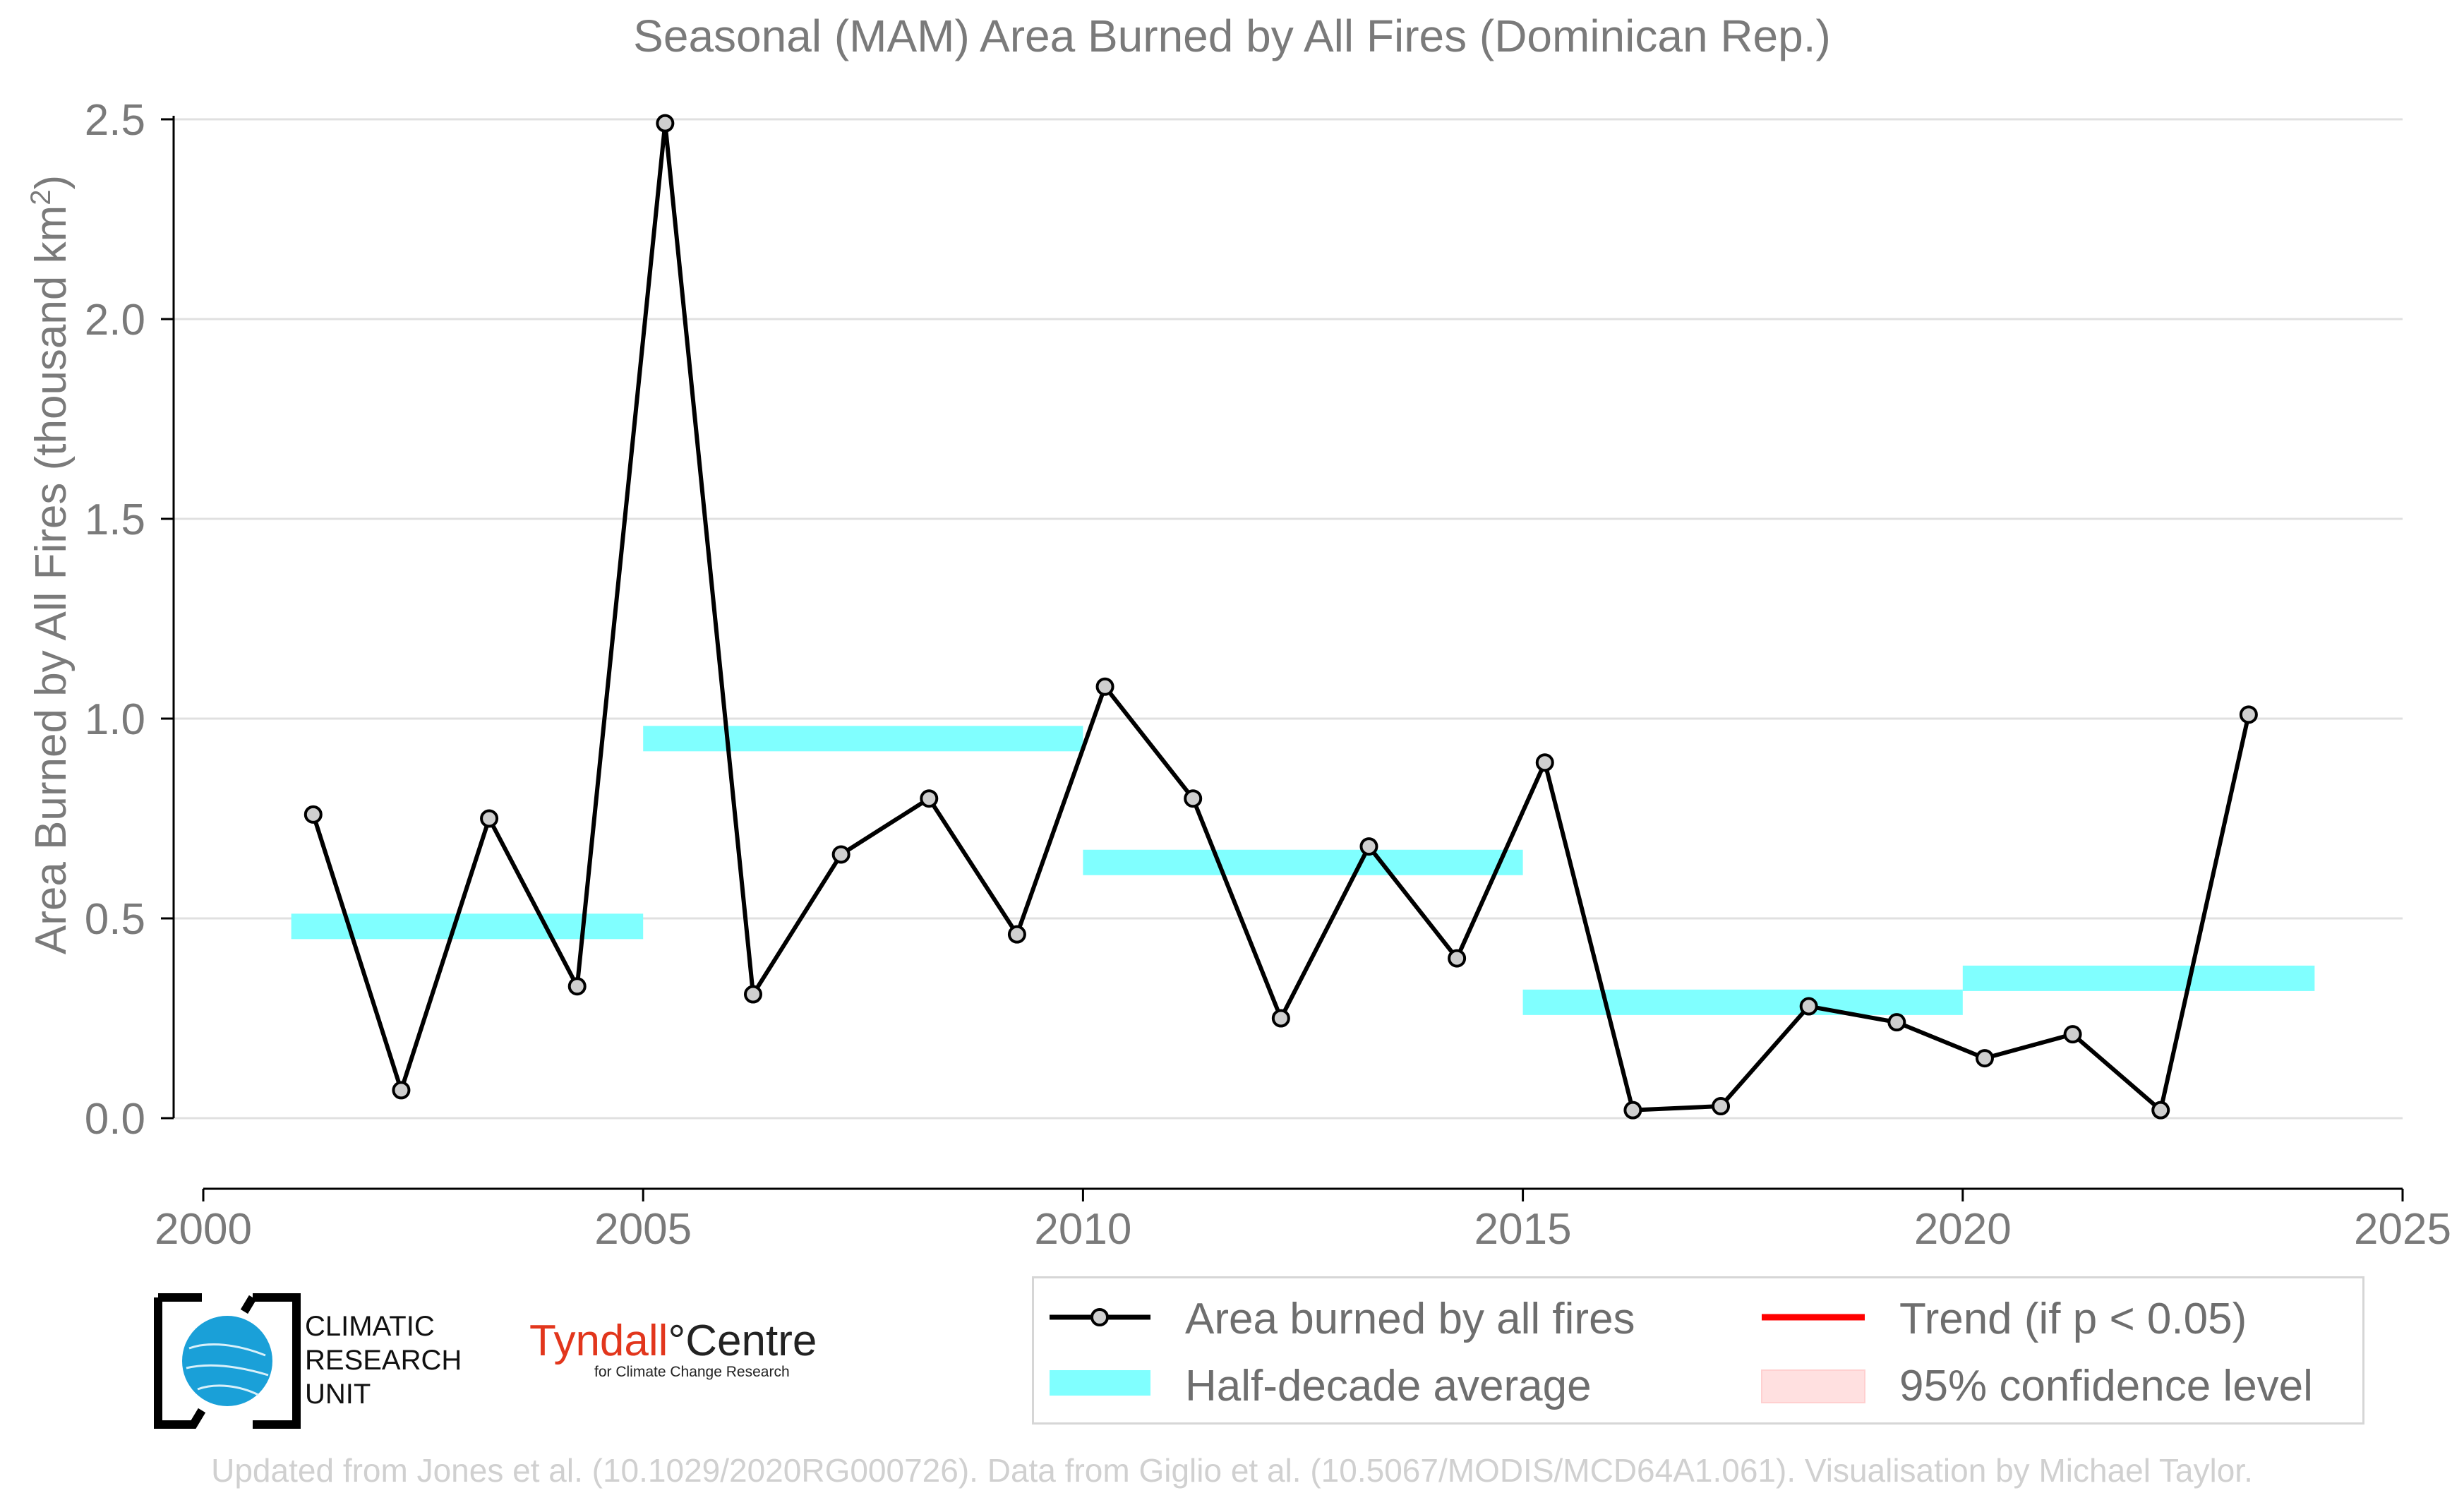 The image size is (2464, 1505). I want to click on y-tick-label: 2.5, so click(115, 120).